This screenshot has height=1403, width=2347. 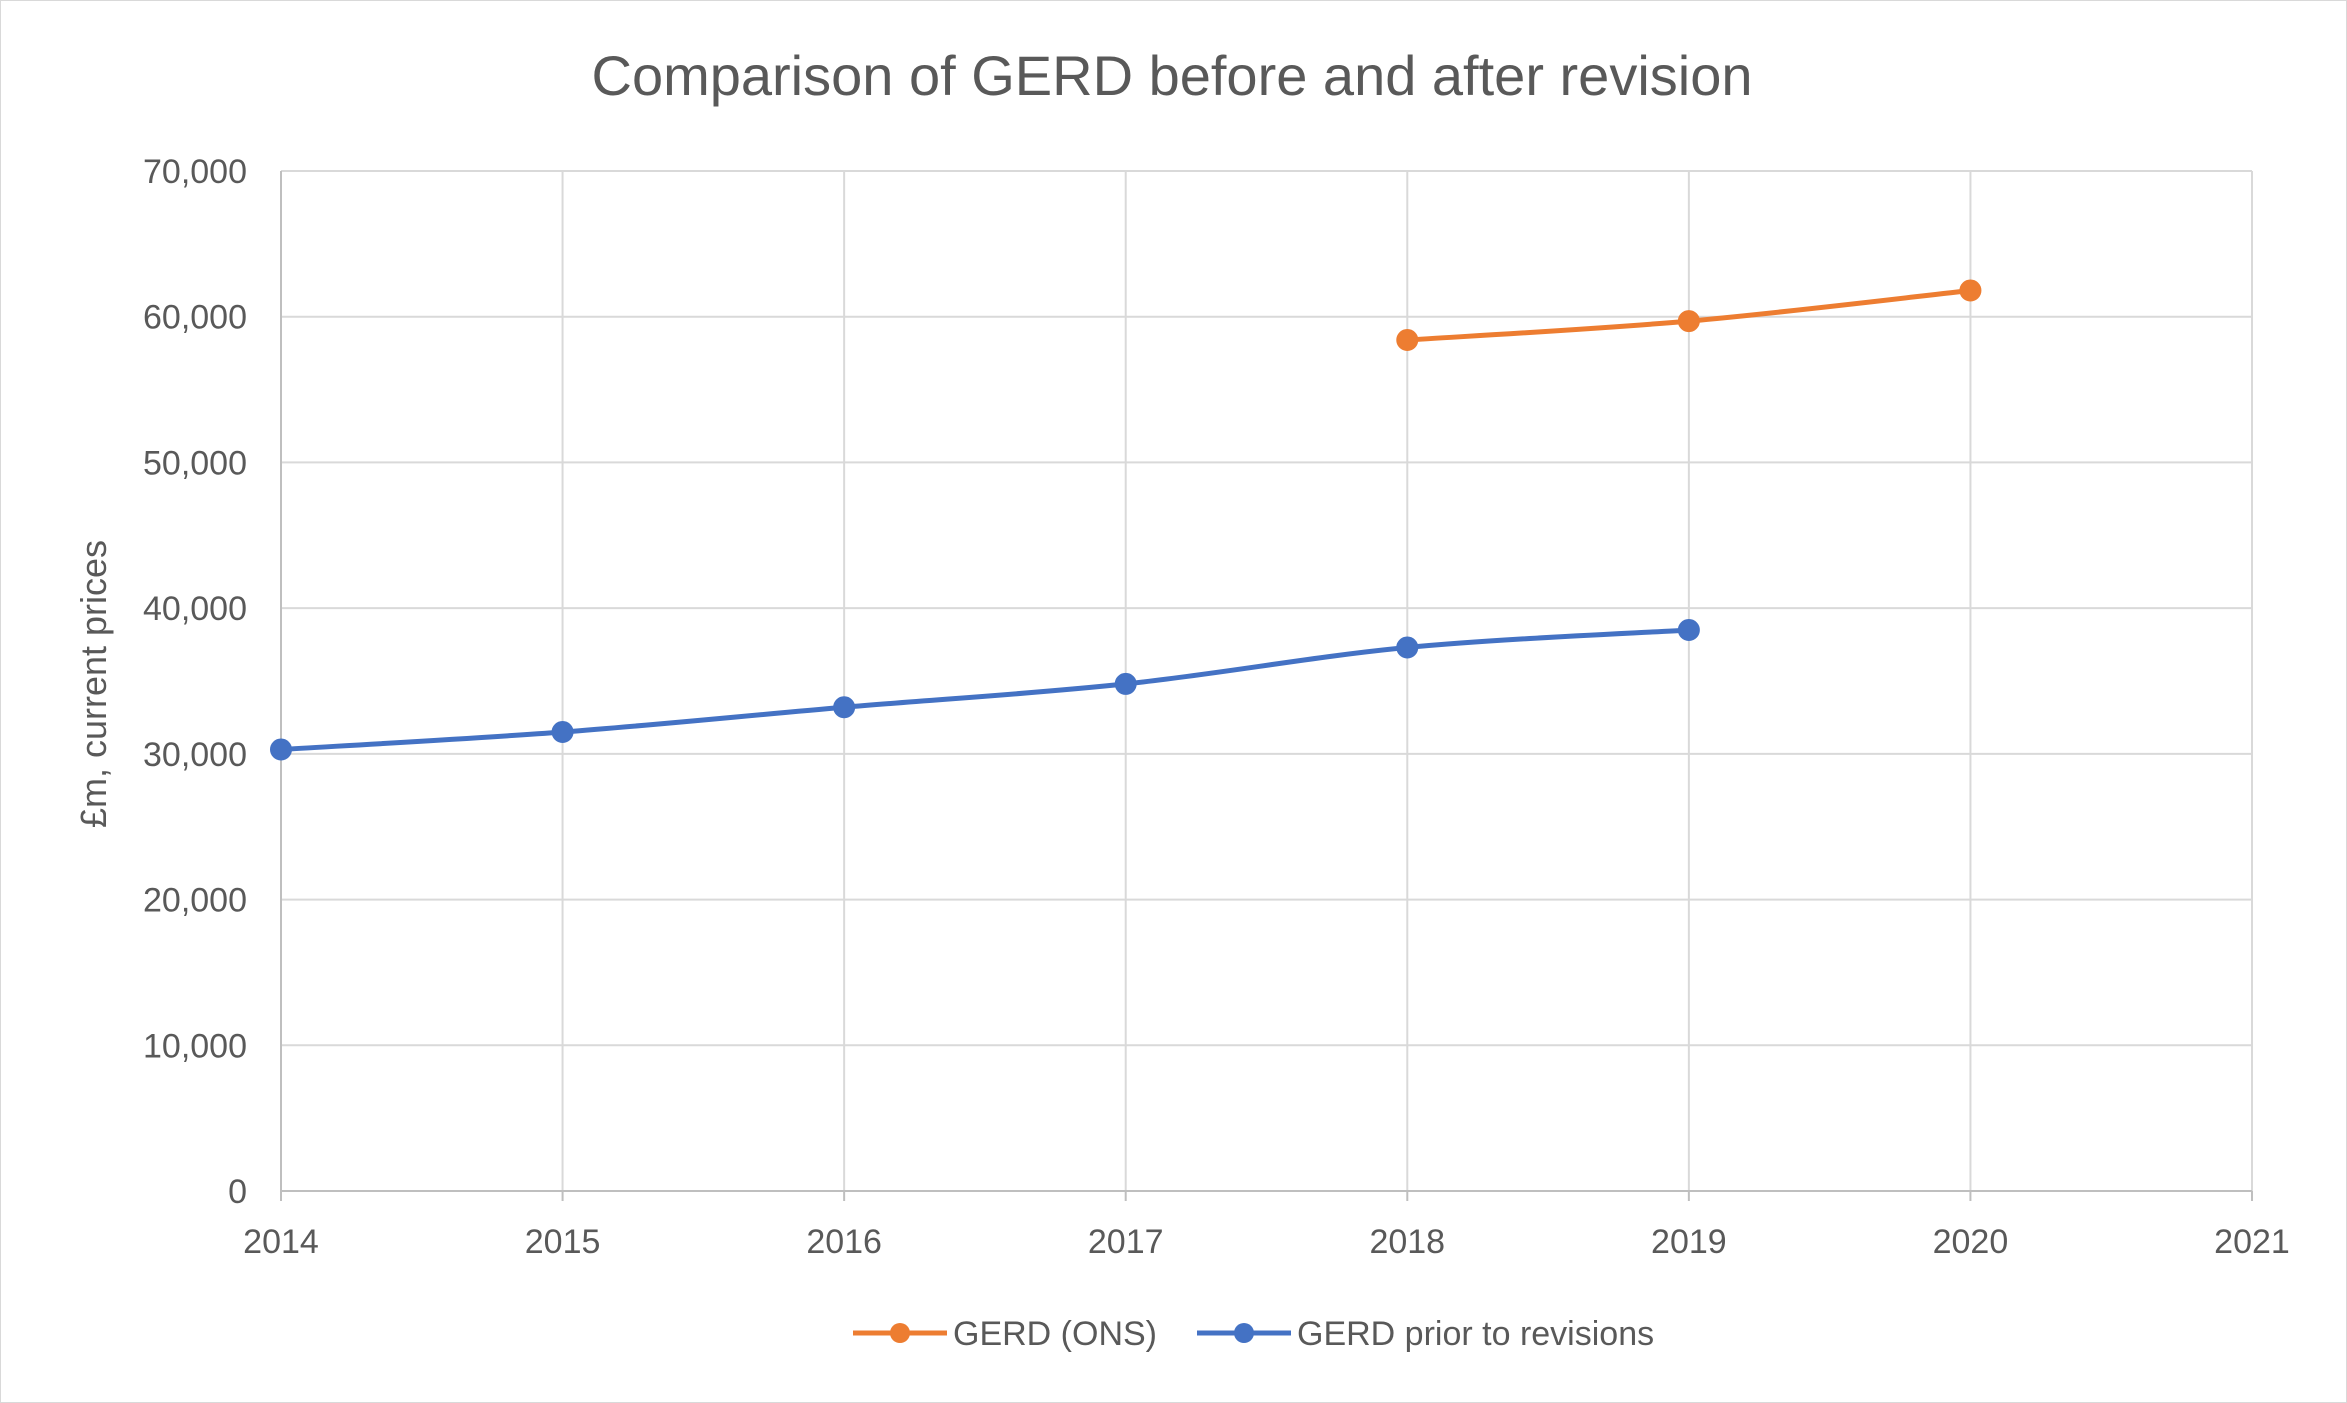 What do you see at coordinates (1266, 1242) in the screenshot?
I see `x-axis-ticks: 2014 2015 2016 2017 2018 2019 2020 2021` at bounding box center [1266, 1242].